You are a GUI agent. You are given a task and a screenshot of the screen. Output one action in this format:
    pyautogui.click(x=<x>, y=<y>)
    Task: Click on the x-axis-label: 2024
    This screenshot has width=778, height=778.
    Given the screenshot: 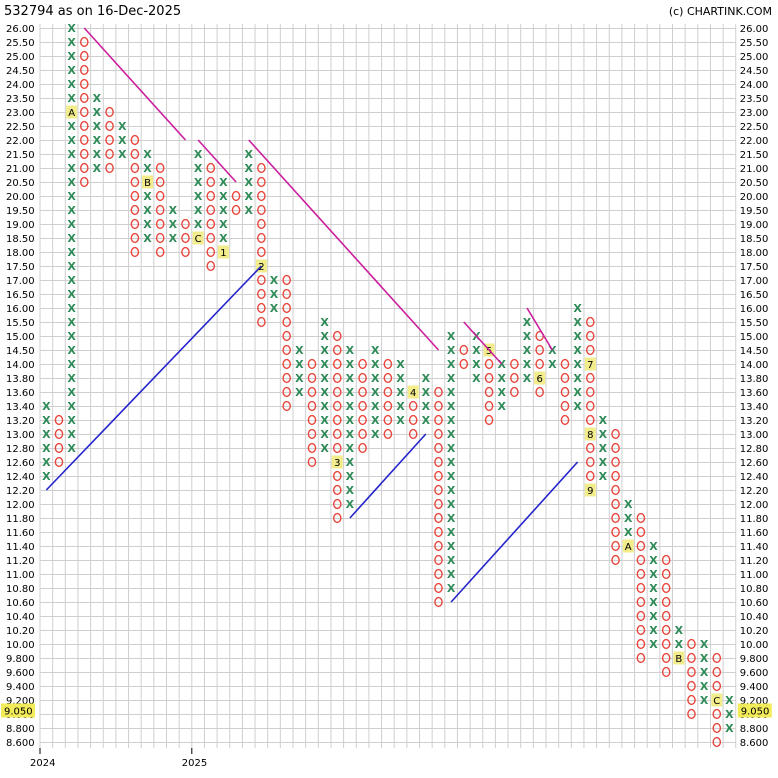 What is the action you would take?
    pyautogui.click(x=42, y=763)
    